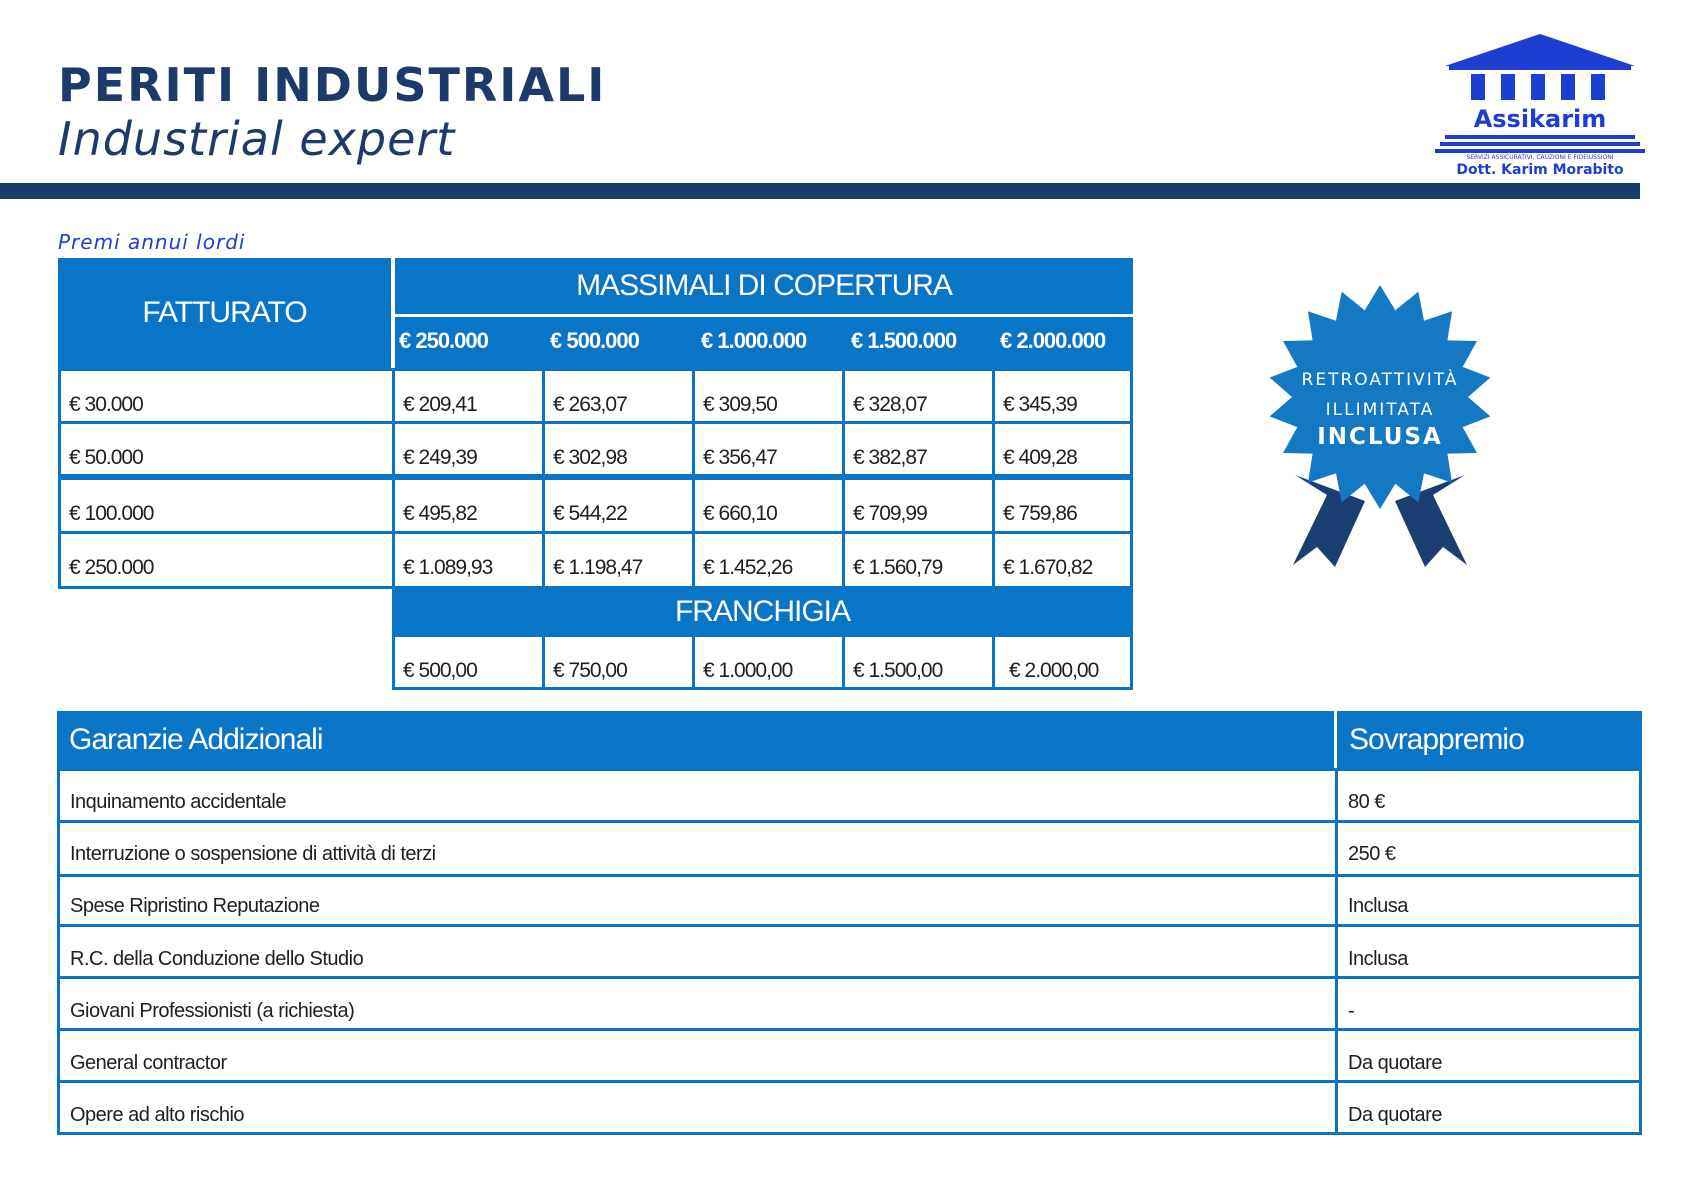 The width and height of the screenshot is (1684, 1191). I want to click on franchigia-header: FRANCHIGIA, so click(762, 611).